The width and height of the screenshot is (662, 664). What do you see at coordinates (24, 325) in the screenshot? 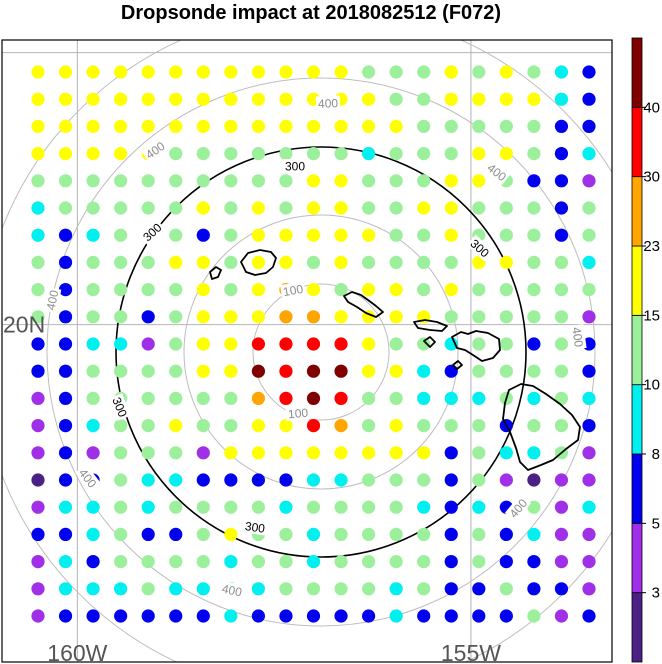
I see `lat-tick-label: 20N` at bounding box center [24, 325].